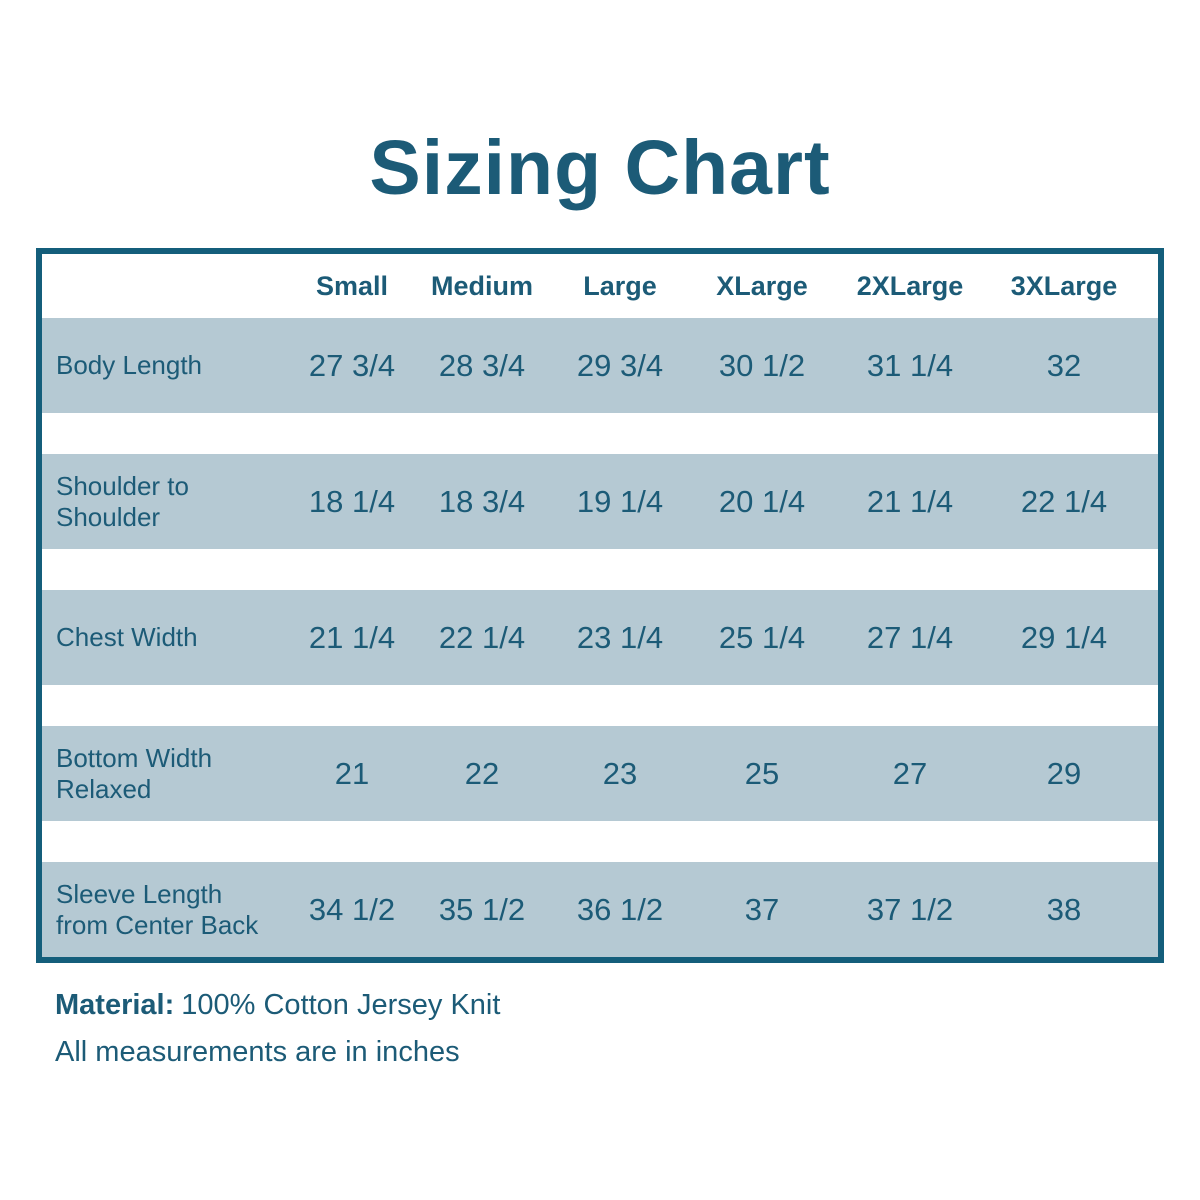 The width and height of the screenshot is (1200, 1200). Describe the element at coordinates (620, 909) in the screenshot. I see `size-value: 36 1/2` at that location.